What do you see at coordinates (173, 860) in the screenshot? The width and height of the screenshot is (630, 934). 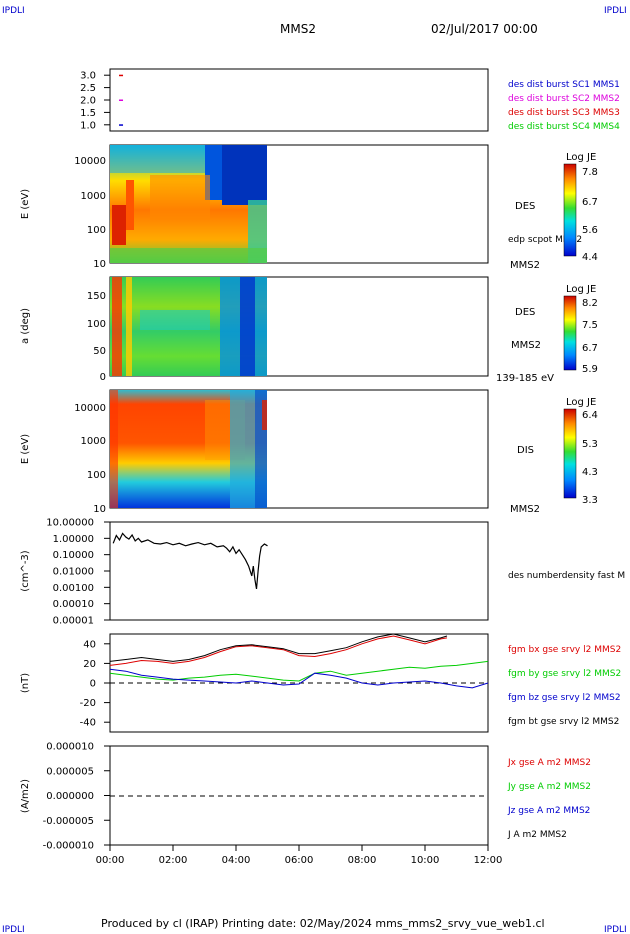 I see `x-tick-label: 02:00` at bounding box center [173, 860].